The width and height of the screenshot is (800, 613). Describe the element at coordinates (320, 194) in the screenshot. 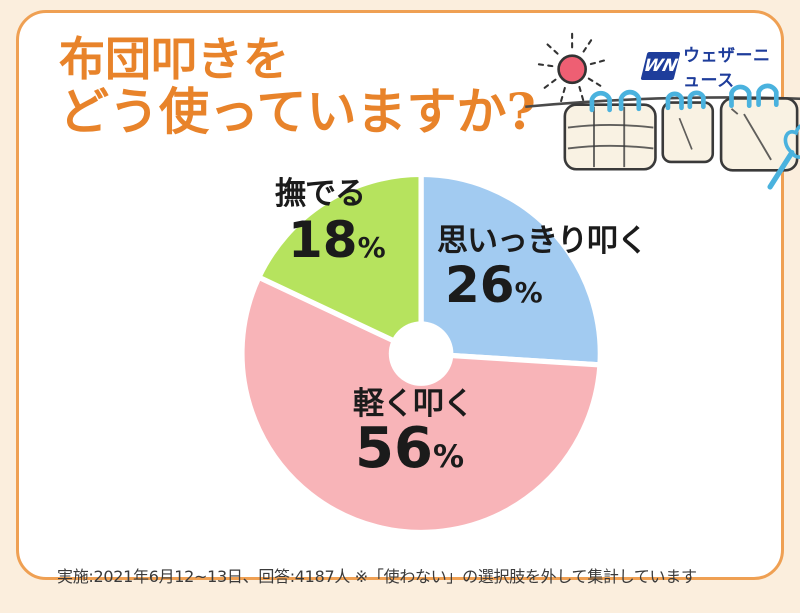

I see `slice-label-naderu: 撫でる` at that location.